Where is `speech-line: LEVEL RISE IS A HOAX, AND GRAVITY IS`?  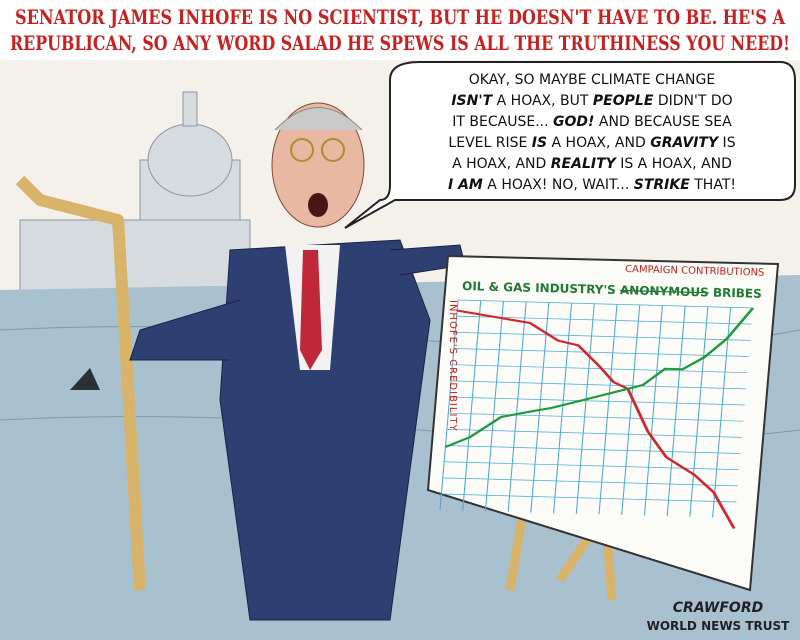 speech-line: LEVEL RISE IS A HOAX, AND GRAVITY IS is located at coordinates (591, 143).